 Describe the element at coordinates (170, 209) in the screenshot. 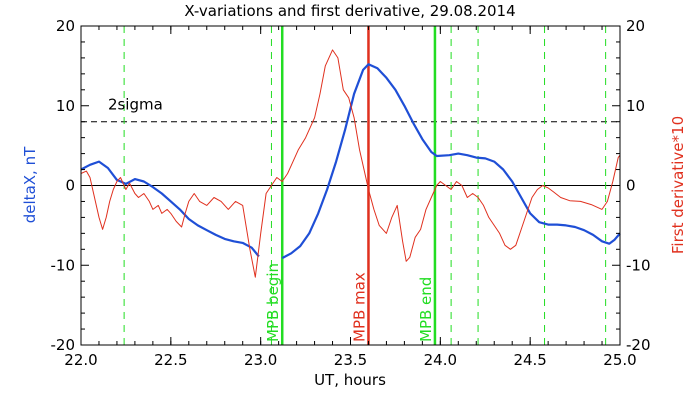

I see `deltax-series-line` at that location.